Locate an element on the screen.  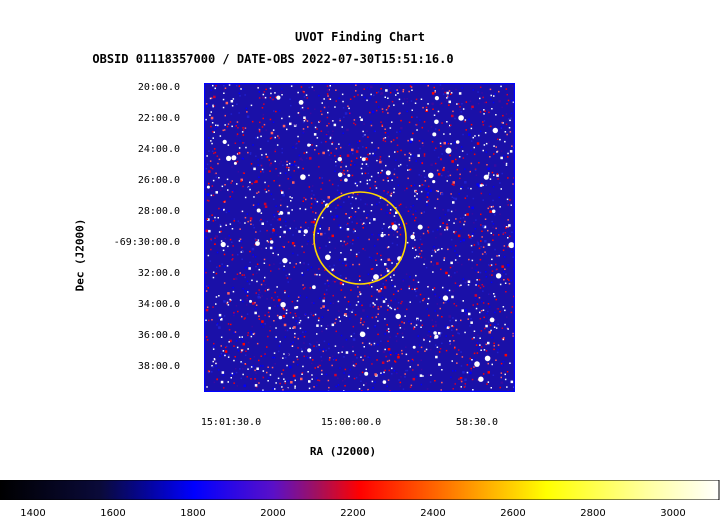
ra-tick-label: 15:00:00.0 is located at coordinates (351, 422).